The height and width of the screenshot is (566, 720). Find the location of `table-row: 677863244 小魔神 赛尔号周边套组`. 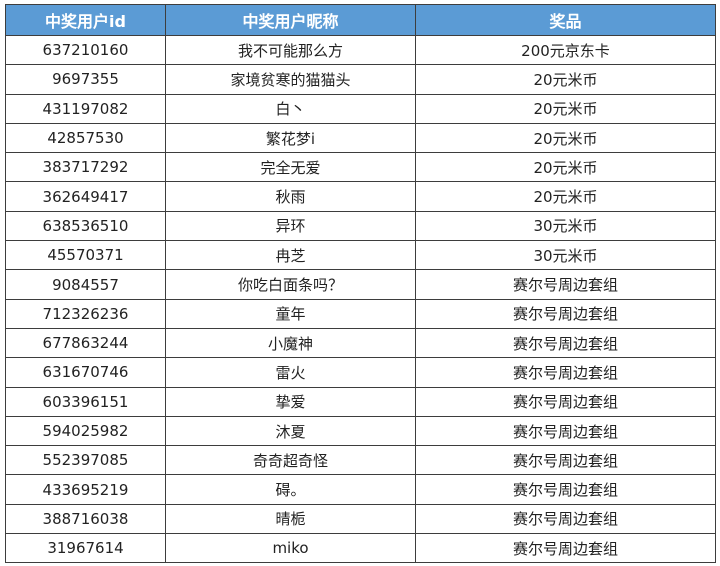

table-row: 677863244 小魔神 赛尔号周边套组 is located at coordinates (360, 343).